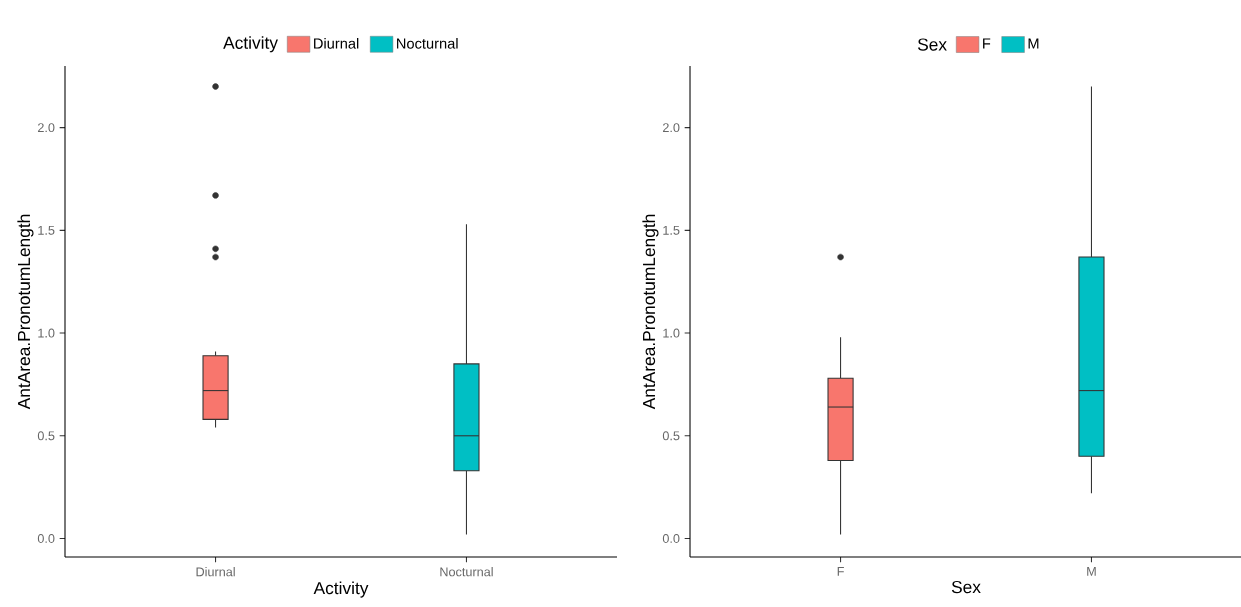  Describe the element at coordinates (341, 589) in the screenshot. I see `x-axis-title: Activity` at that location.